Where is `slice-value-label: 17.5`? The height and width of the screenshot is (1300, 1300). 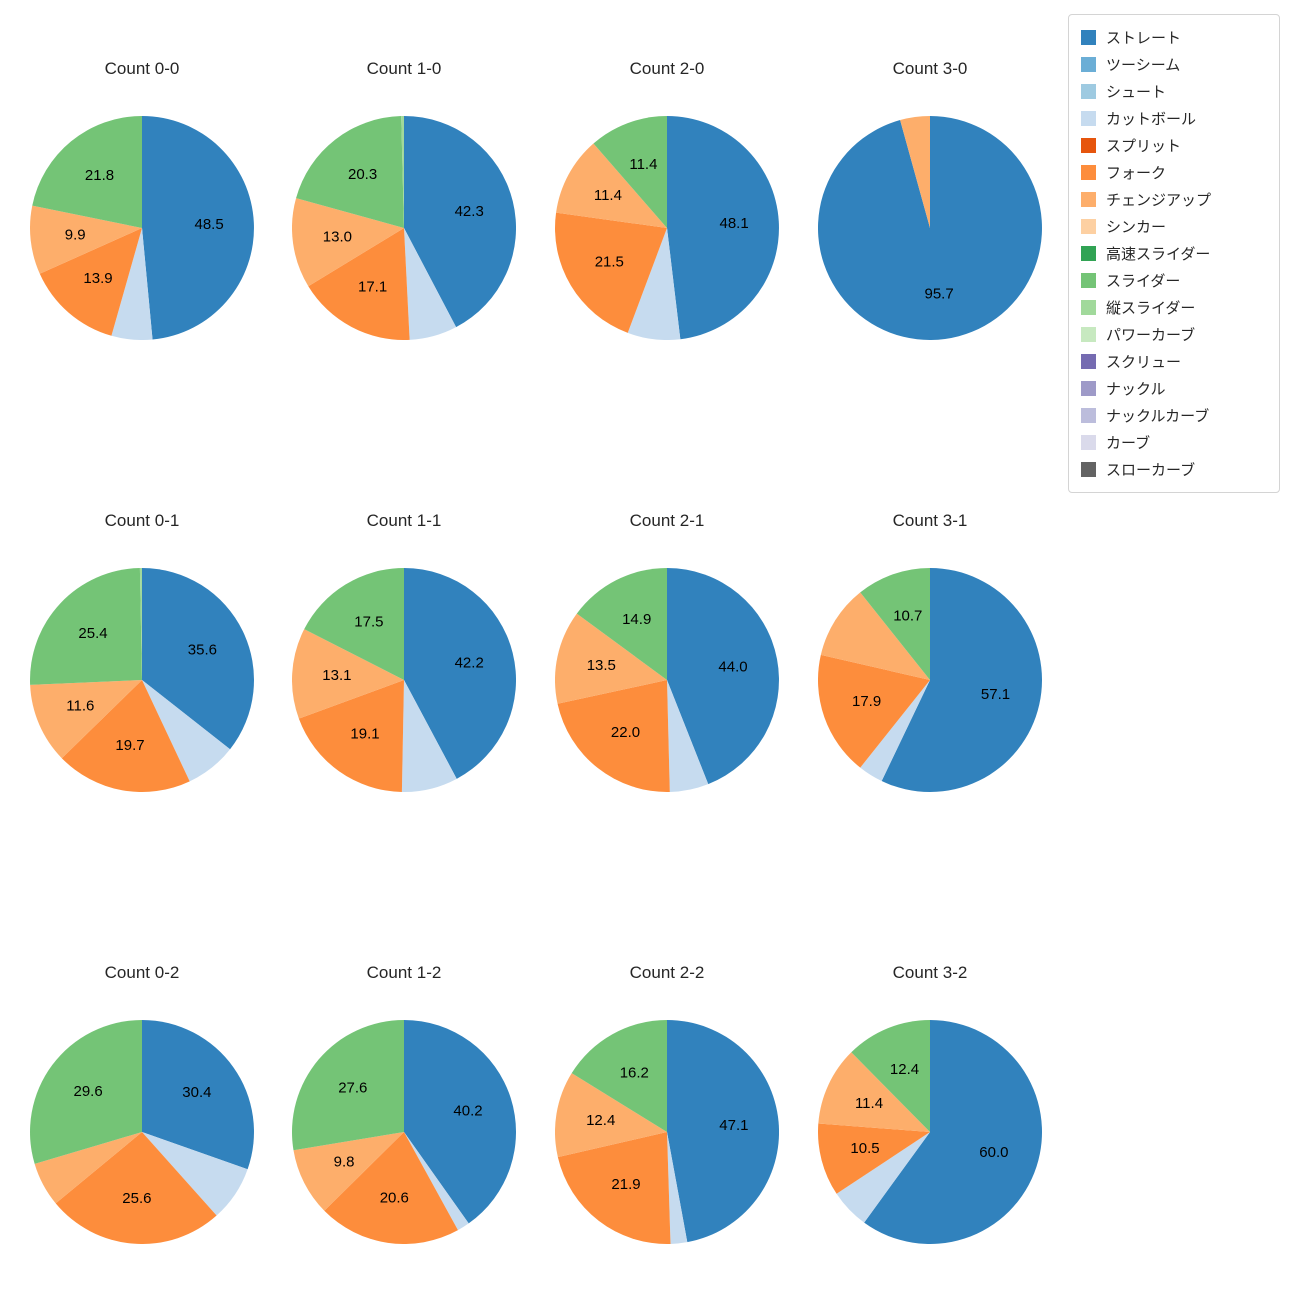 slice-value-label: 17.5 is located at coordinates (368, 622).